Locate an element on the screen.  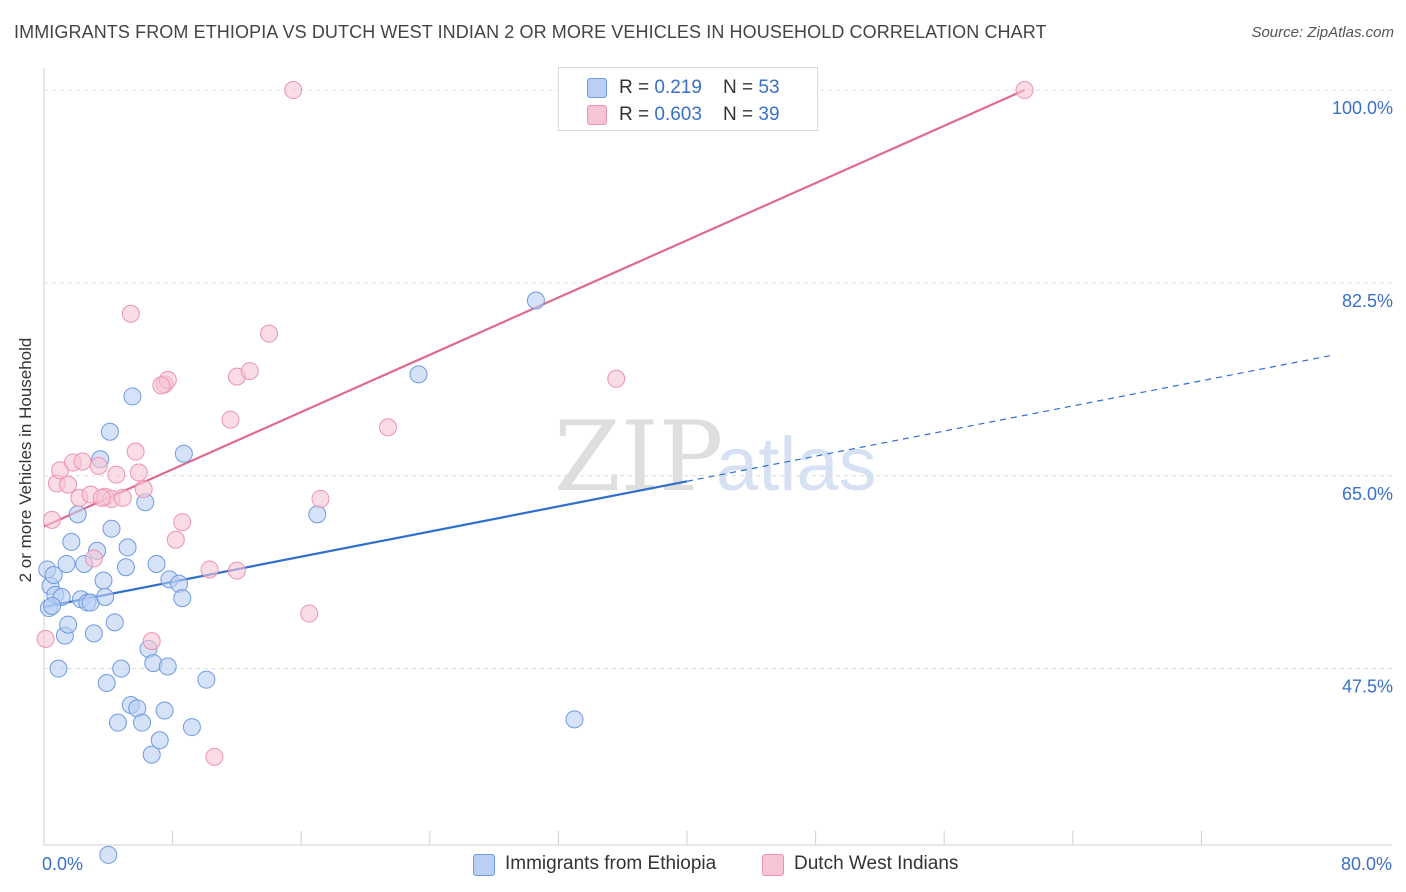
y-tick-label: 82.5% is located at coordinates (1367, 301).